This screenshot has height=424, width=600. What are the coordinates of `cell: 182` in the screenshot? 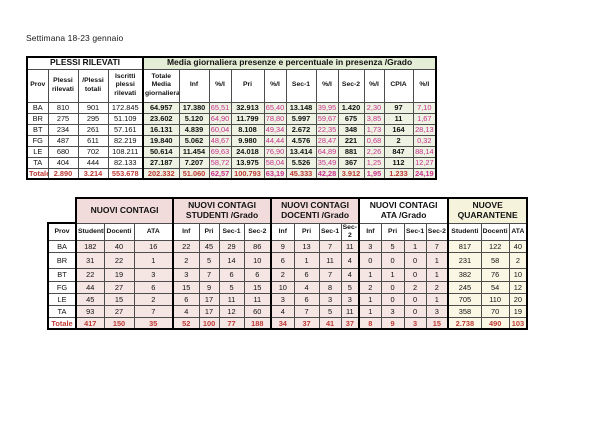 It's located at (90, 246).